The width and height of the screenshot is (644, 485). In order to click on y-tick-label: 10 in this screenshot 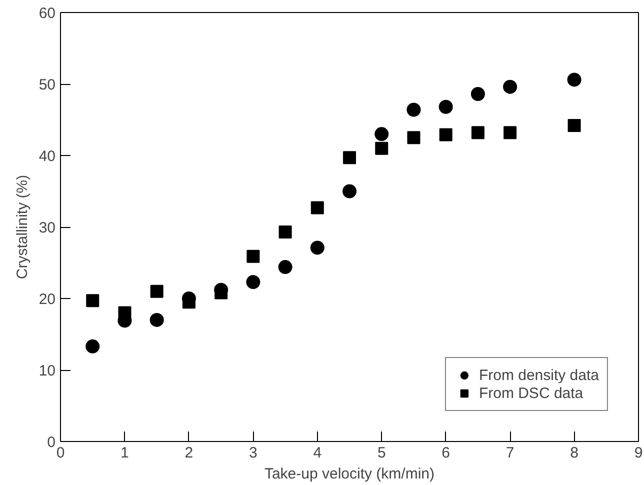, I will do `click(47, 371)`.